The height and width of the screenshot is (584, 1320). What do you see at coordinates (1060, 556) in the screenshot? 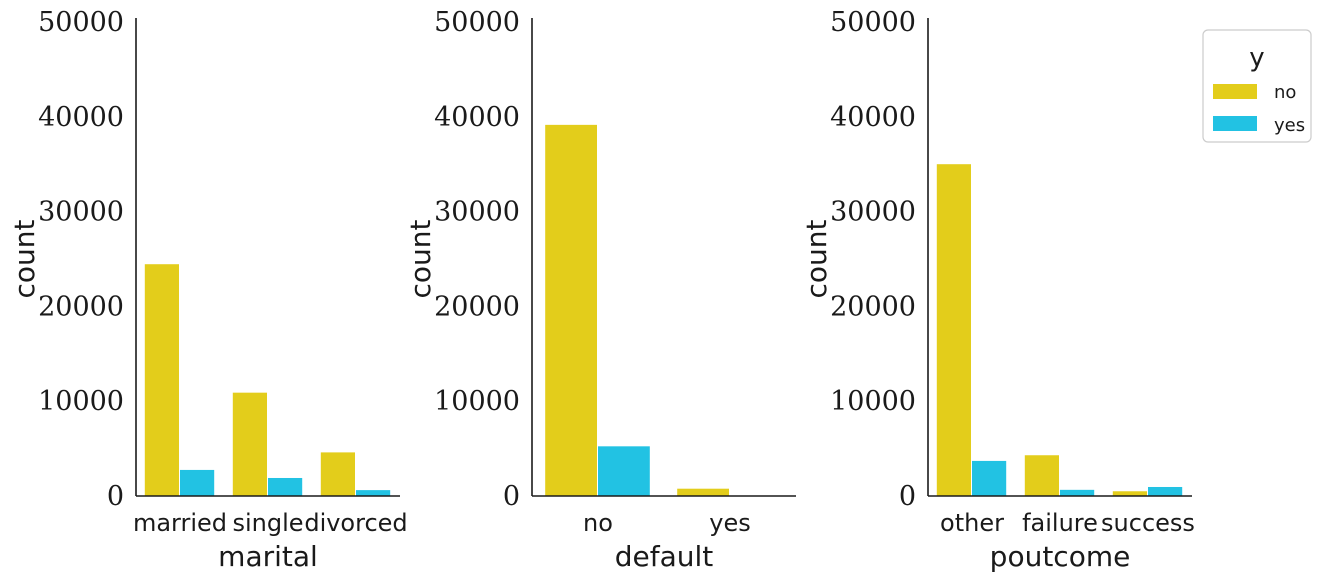
I see `x-axis-title: poutcome` at bounding box center [1060, 556].